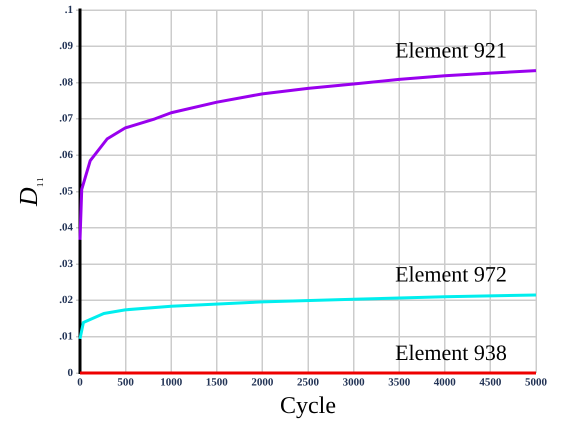  Describe the element at coordinates (445, 382) in the screenshot. I see `x-tick-label: 4000` at that location.